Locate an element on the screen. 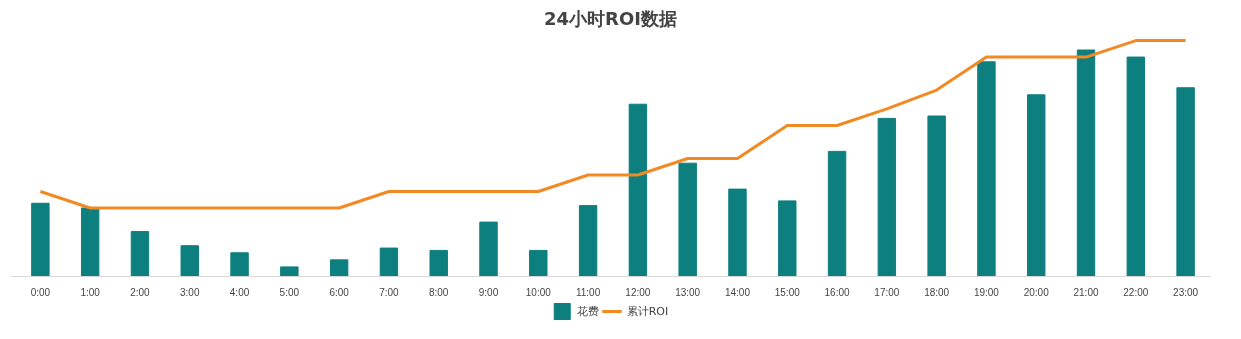  x-tick-label: 1:00 is located at coordinates (90, 293).